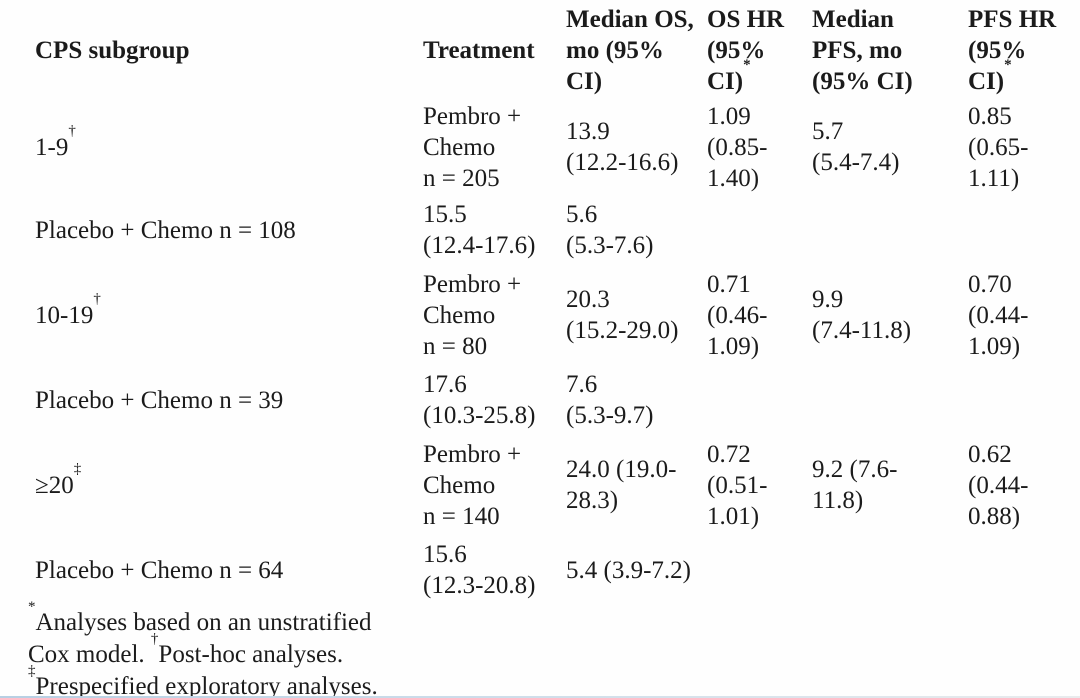 The width and height of the screenshot is (1080, 698). Describe the element at coordinates (540, 697) in the screenshot. I see `bottom-edge-line` at that location.